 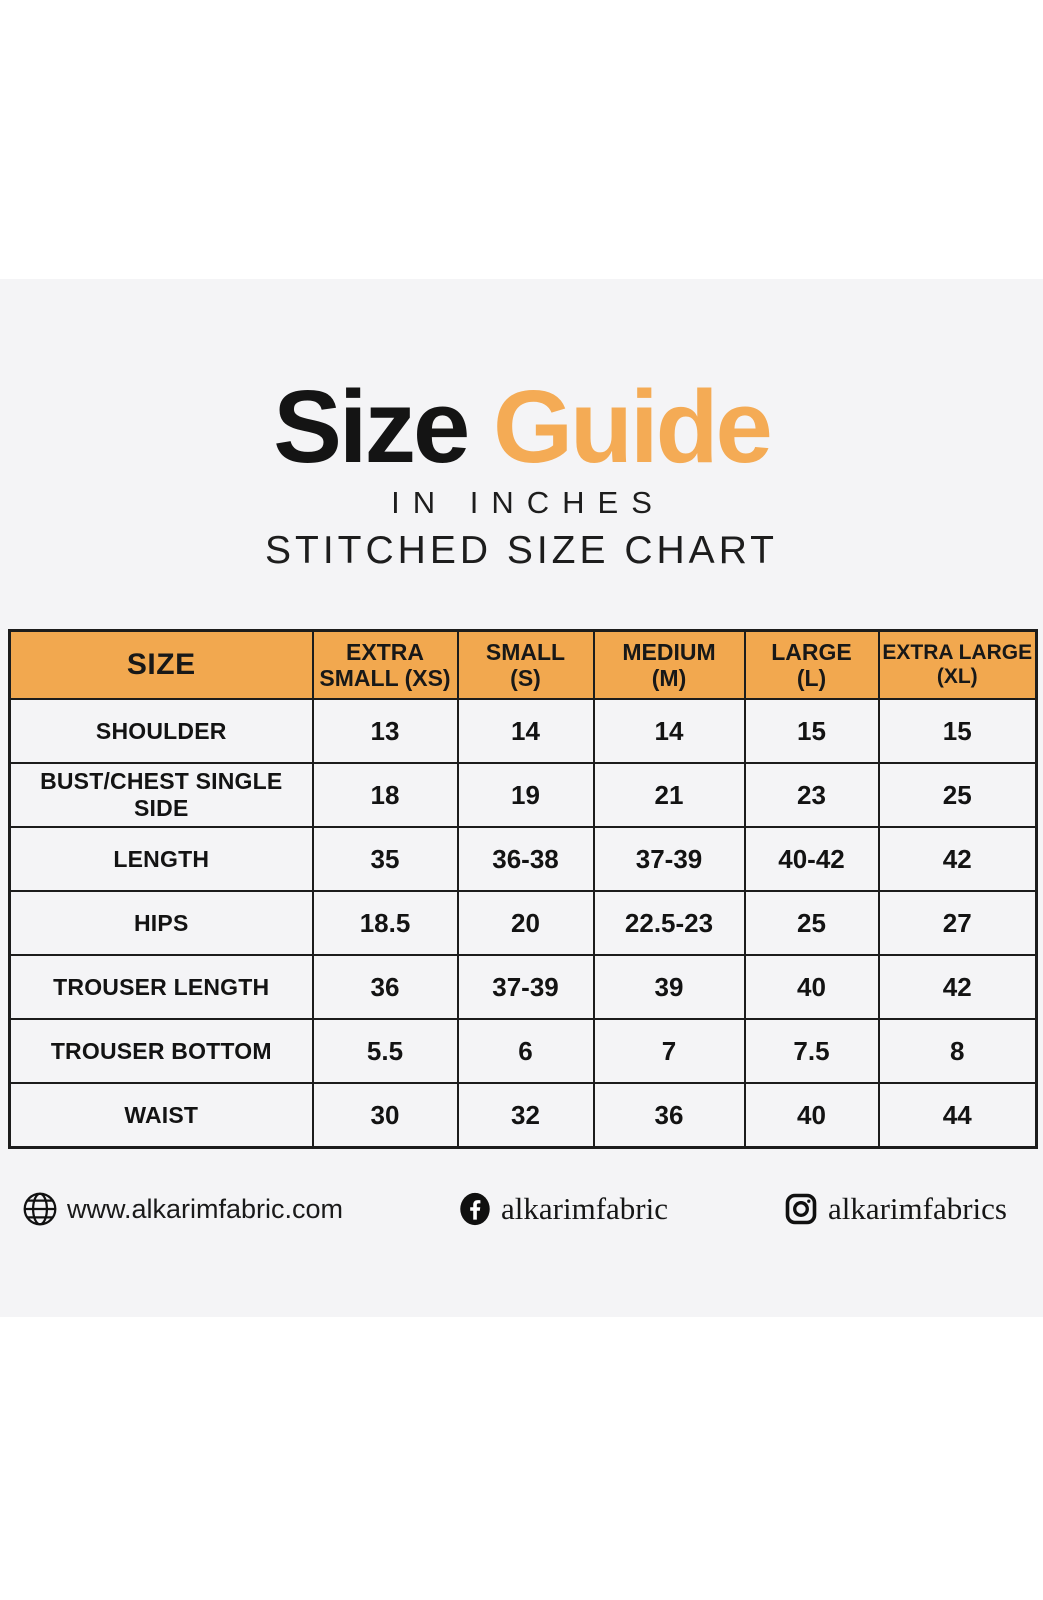 I want to click on title-word-size: Size, so click(x=371, y=426).